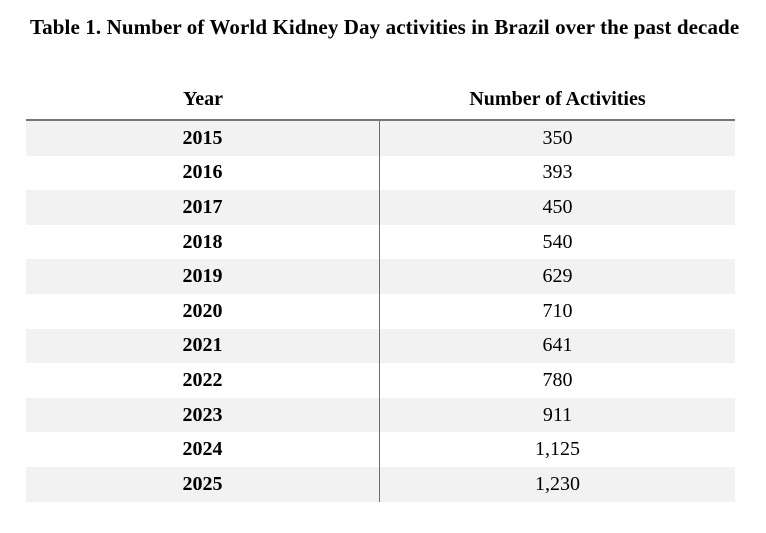  I want to click on table-row: 2020 710, so click(380, 311).